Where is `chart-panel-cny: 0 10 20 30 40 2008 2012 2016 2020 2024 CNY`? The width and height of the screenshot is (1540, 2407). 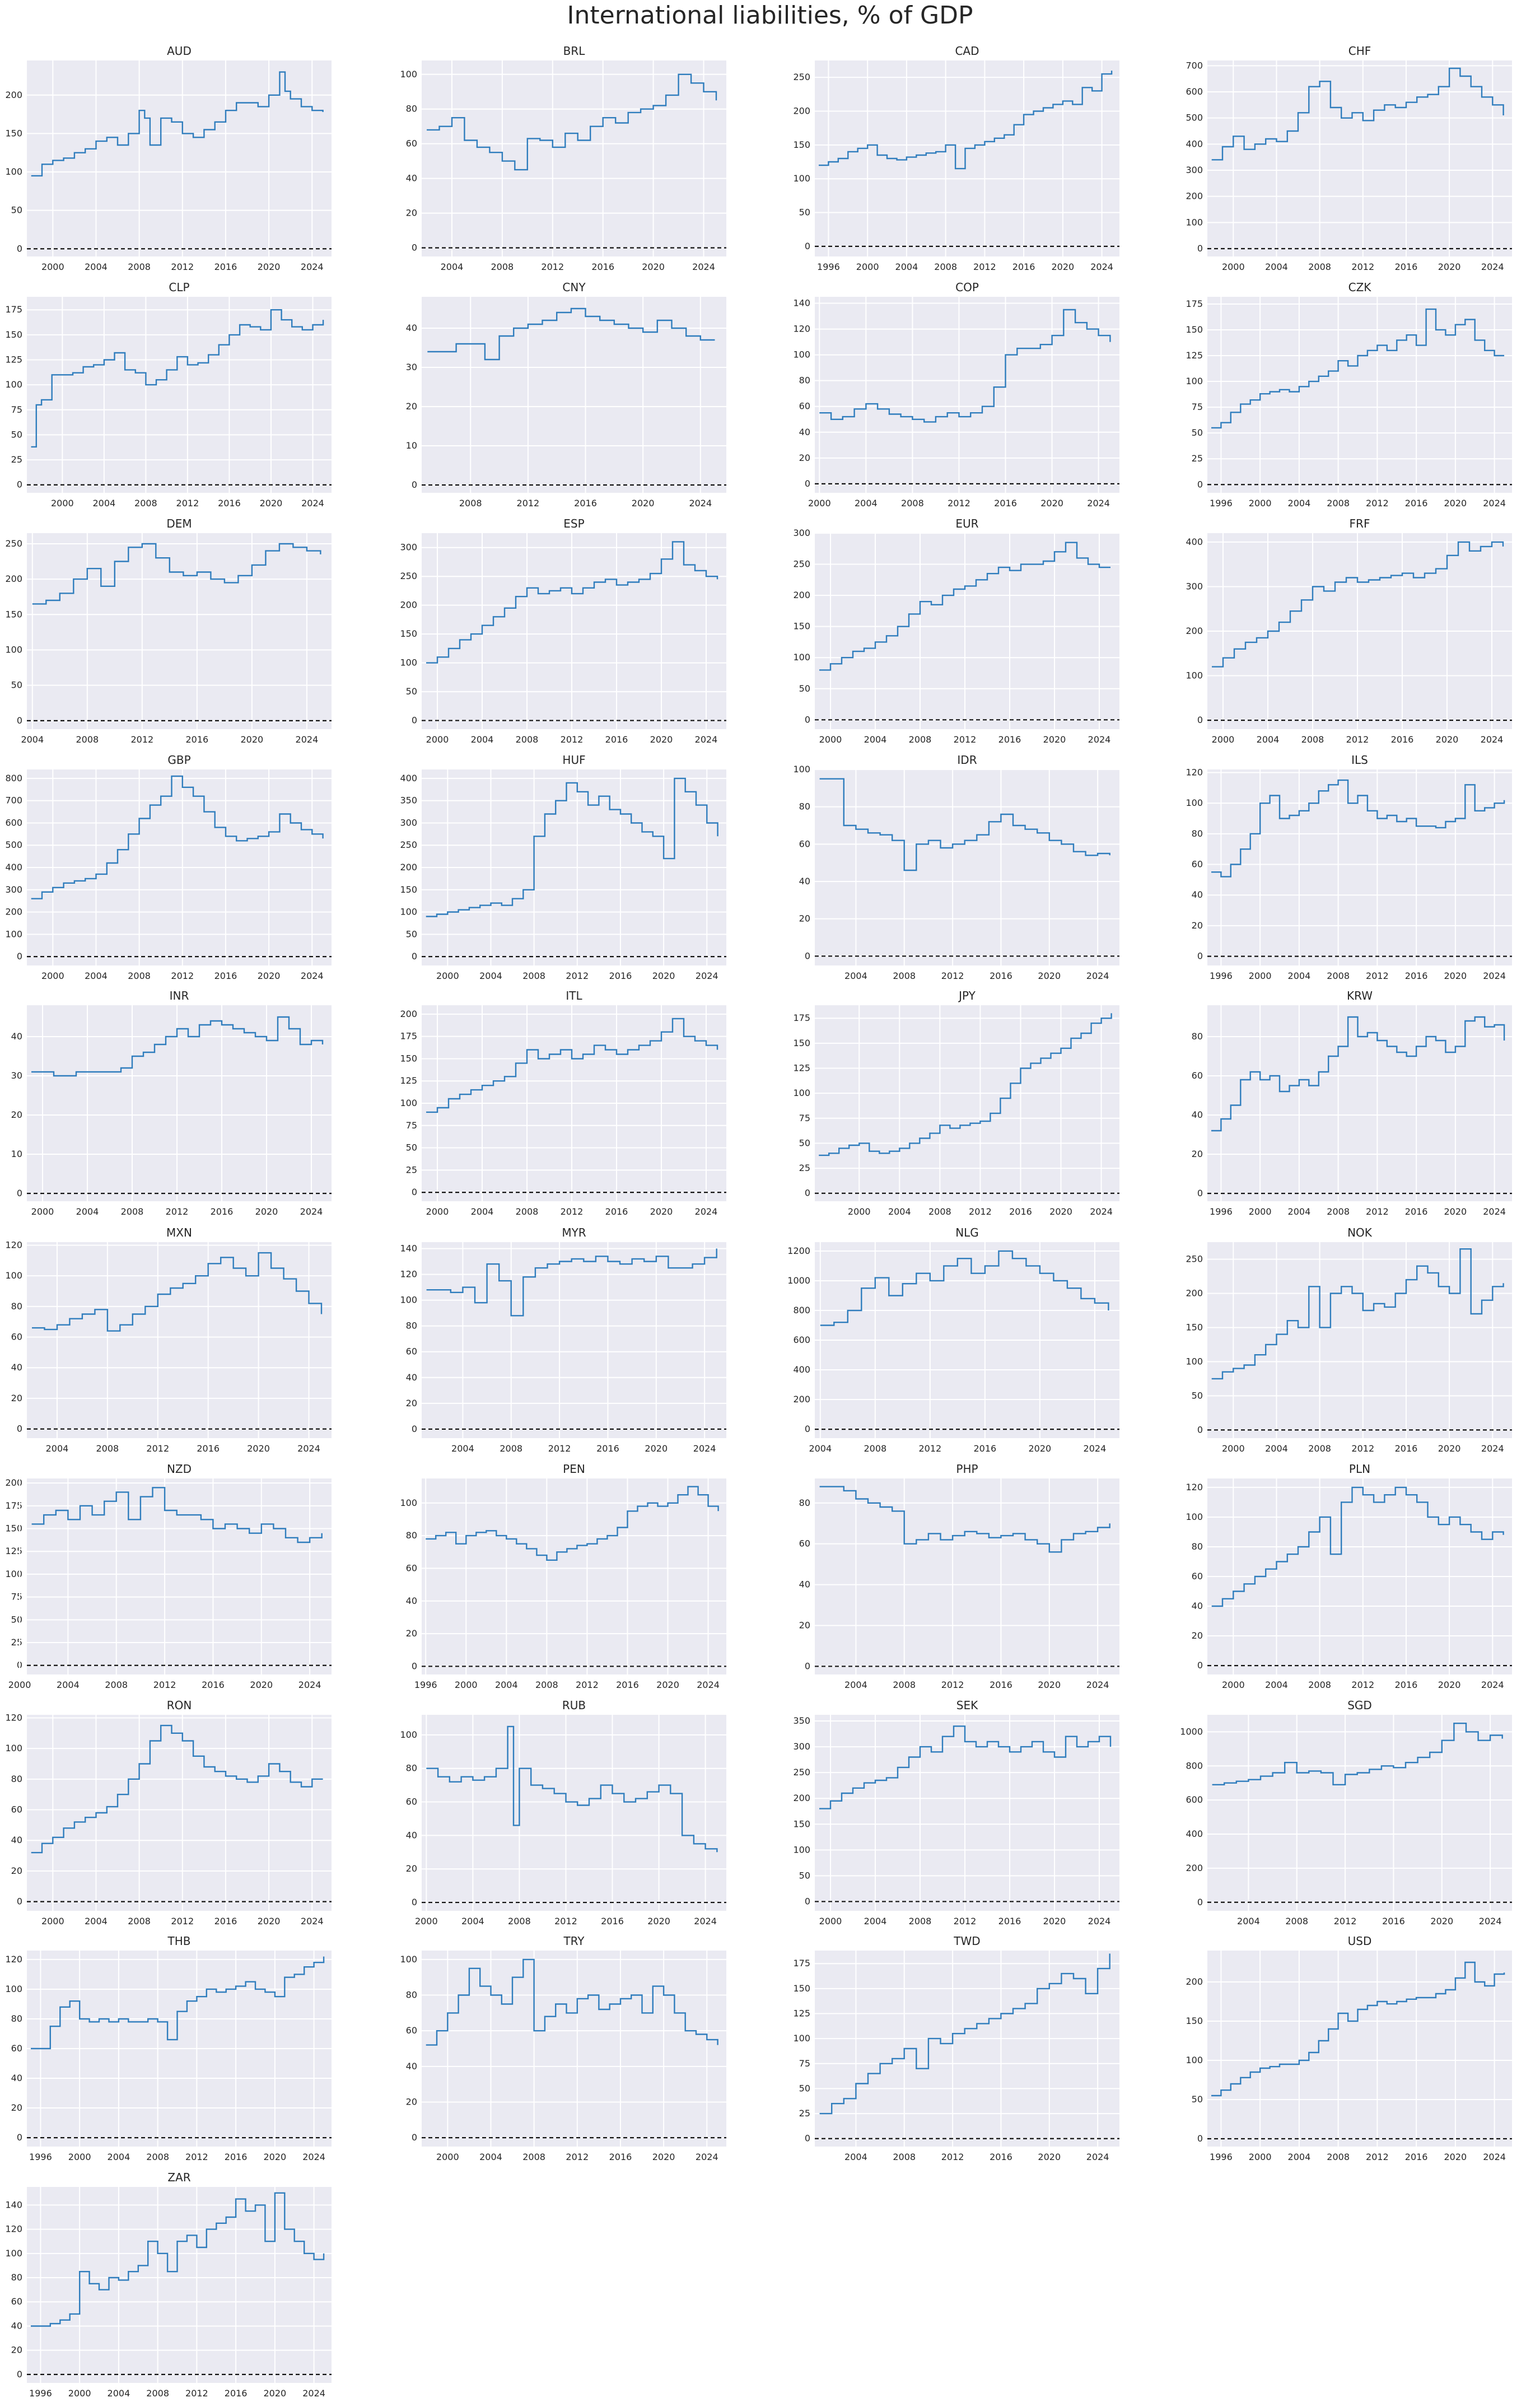
chart-panel-cny: 0 10 20 30 40 2008 2012 2016 2020 2024 CNY is located at coordinates (566, 395).